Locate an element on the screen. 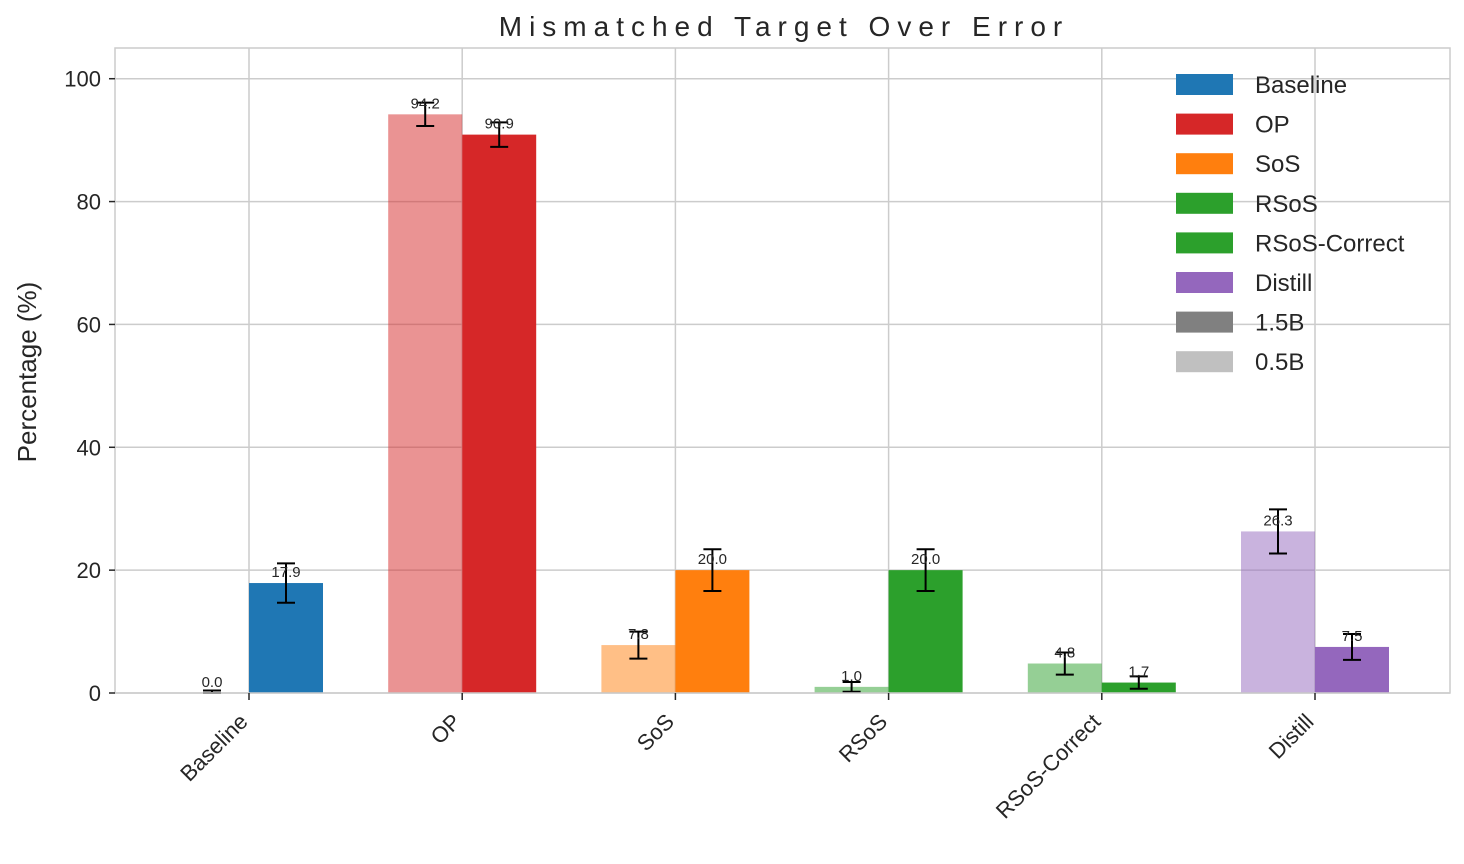 The height and width of the screenshot is (864, 1464). data-label: 94.2 is located at coordinates (425, 103).